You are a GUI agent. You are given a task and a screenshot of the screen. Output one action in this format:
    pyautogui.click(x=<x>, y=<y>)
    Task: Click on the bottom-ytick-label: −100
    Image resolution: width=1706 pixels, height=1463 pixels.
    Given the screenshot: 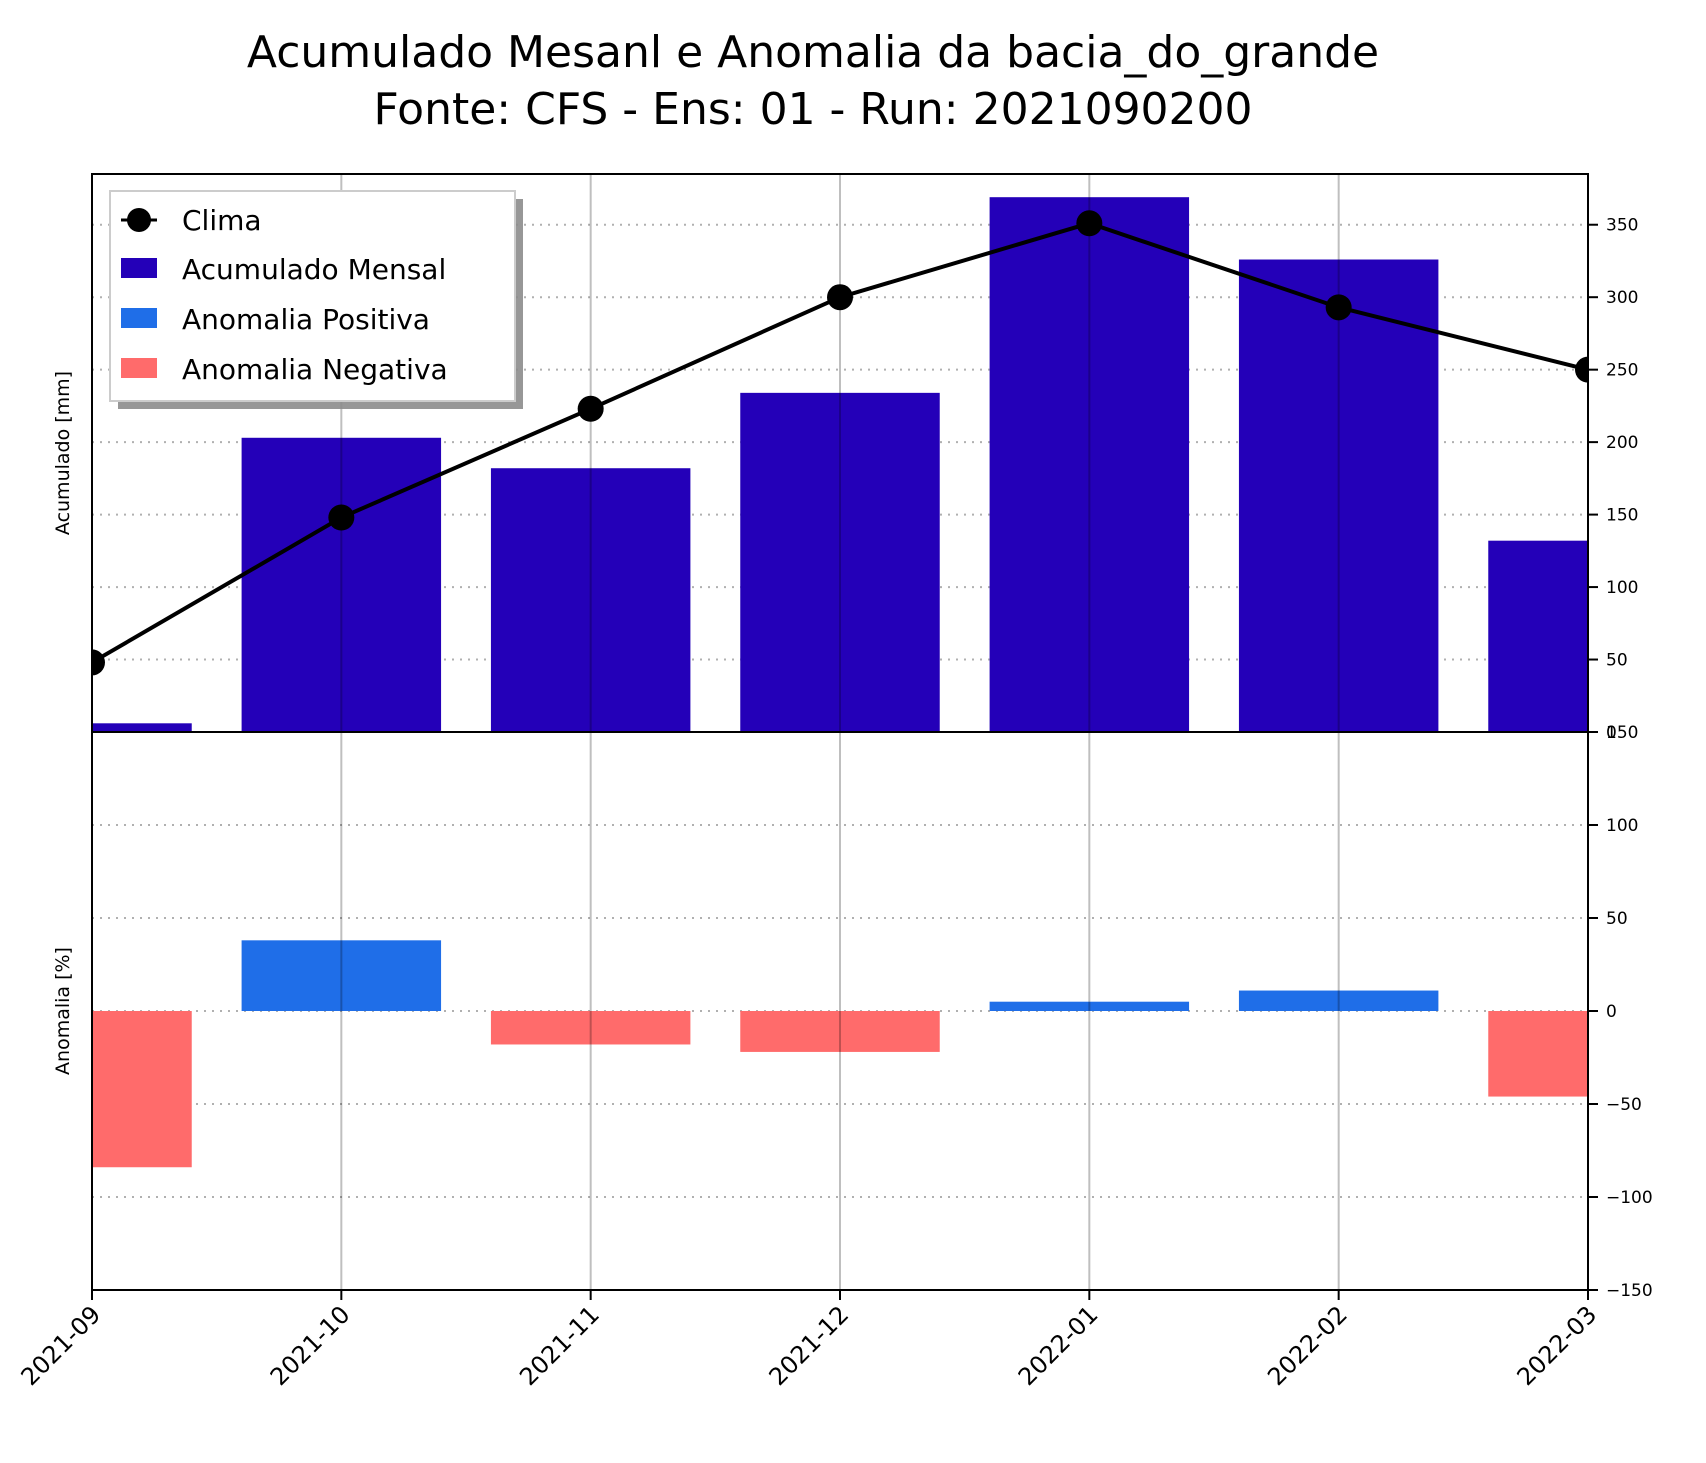 What is the action you would take?
    pyautogui.click(x=1629, y=1198)
    